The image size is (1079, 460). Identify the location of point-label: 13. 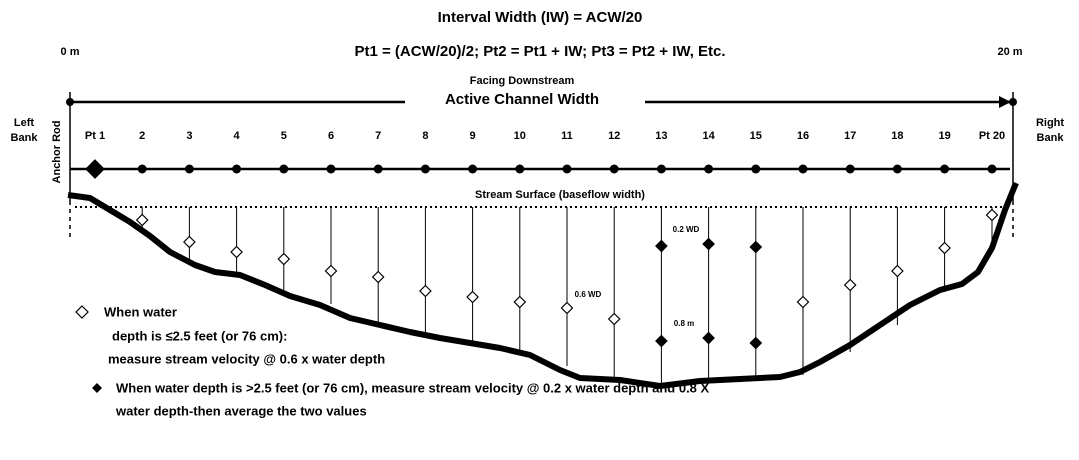
(661, 136).